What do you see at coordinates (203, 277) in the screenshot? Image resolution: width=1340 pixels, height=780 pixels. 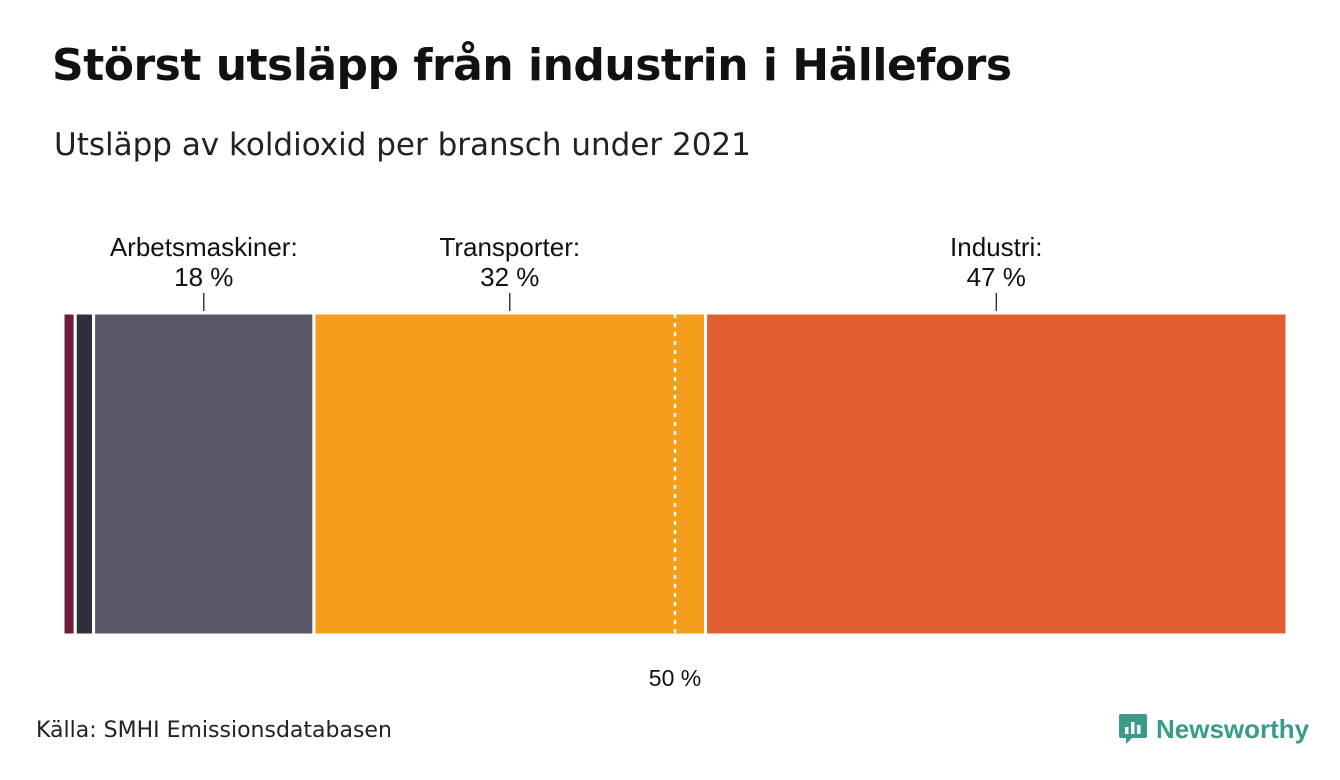 I see `segment-value-label: 18 %` at bounding box center [203, 277].